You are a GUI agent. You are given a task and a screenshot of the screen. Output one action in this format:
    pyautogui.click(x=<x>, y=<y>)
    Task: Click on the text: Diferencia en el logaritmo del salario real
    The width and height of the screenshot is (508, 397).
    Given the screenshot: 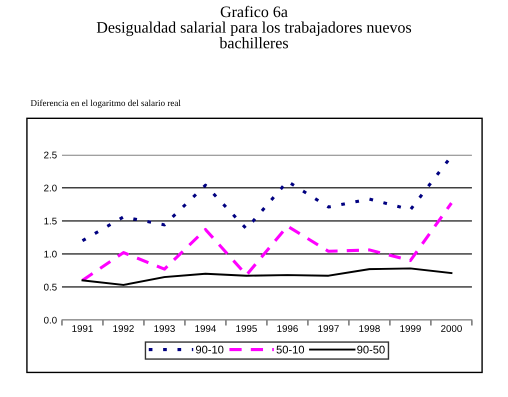 What is the action you would take?
    pyautogui.click(x=105, y=104)
    